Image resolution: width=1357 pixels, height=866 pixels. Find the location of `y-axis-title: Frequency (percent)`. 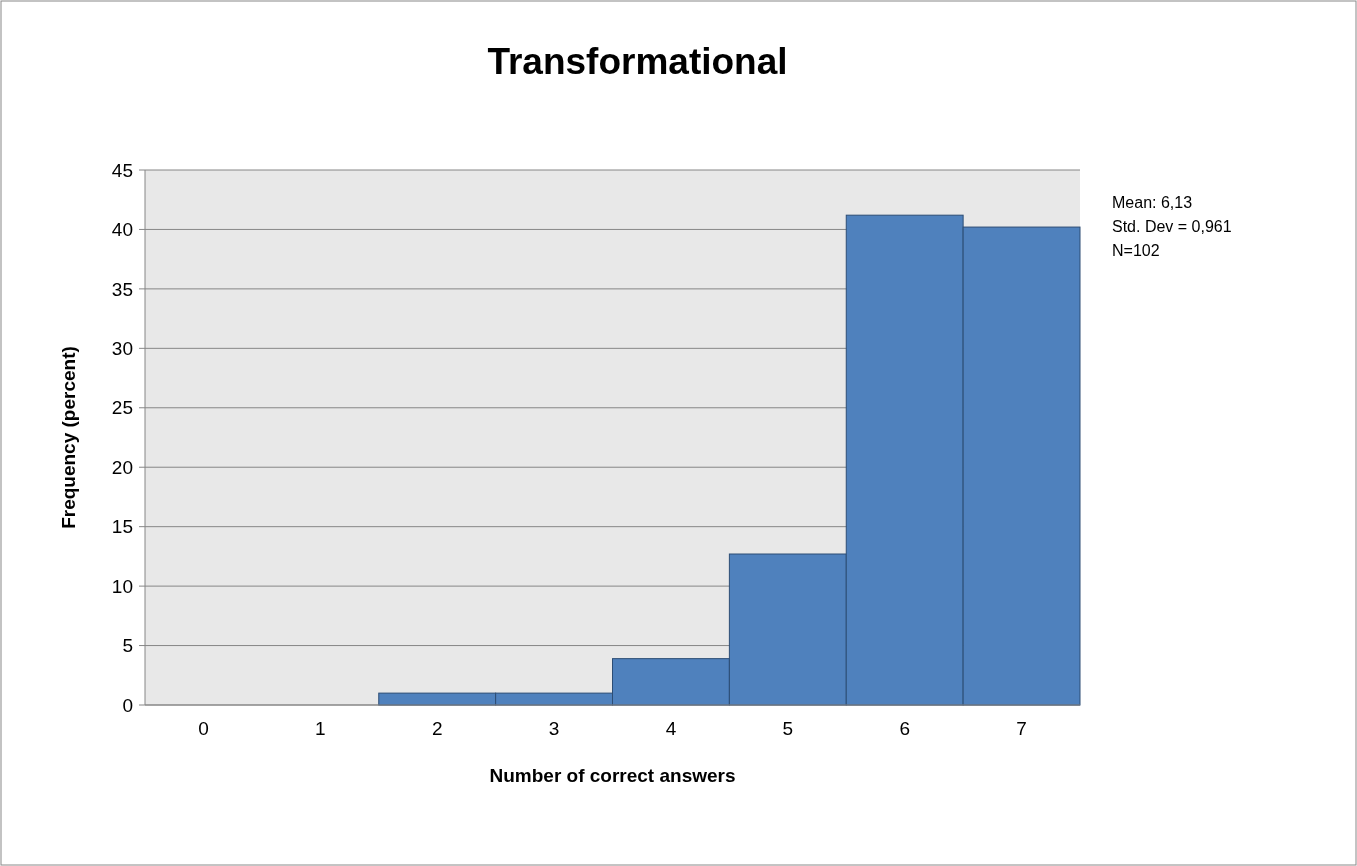

y-axis-title: Frequency (percent) is located at coordinates (68, 437).